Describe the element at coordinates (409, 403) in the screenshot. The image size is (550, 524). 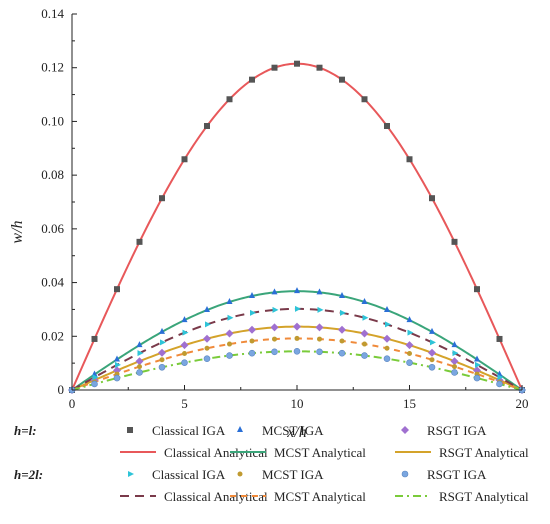
I see `x-tick-label: 15` at that location.